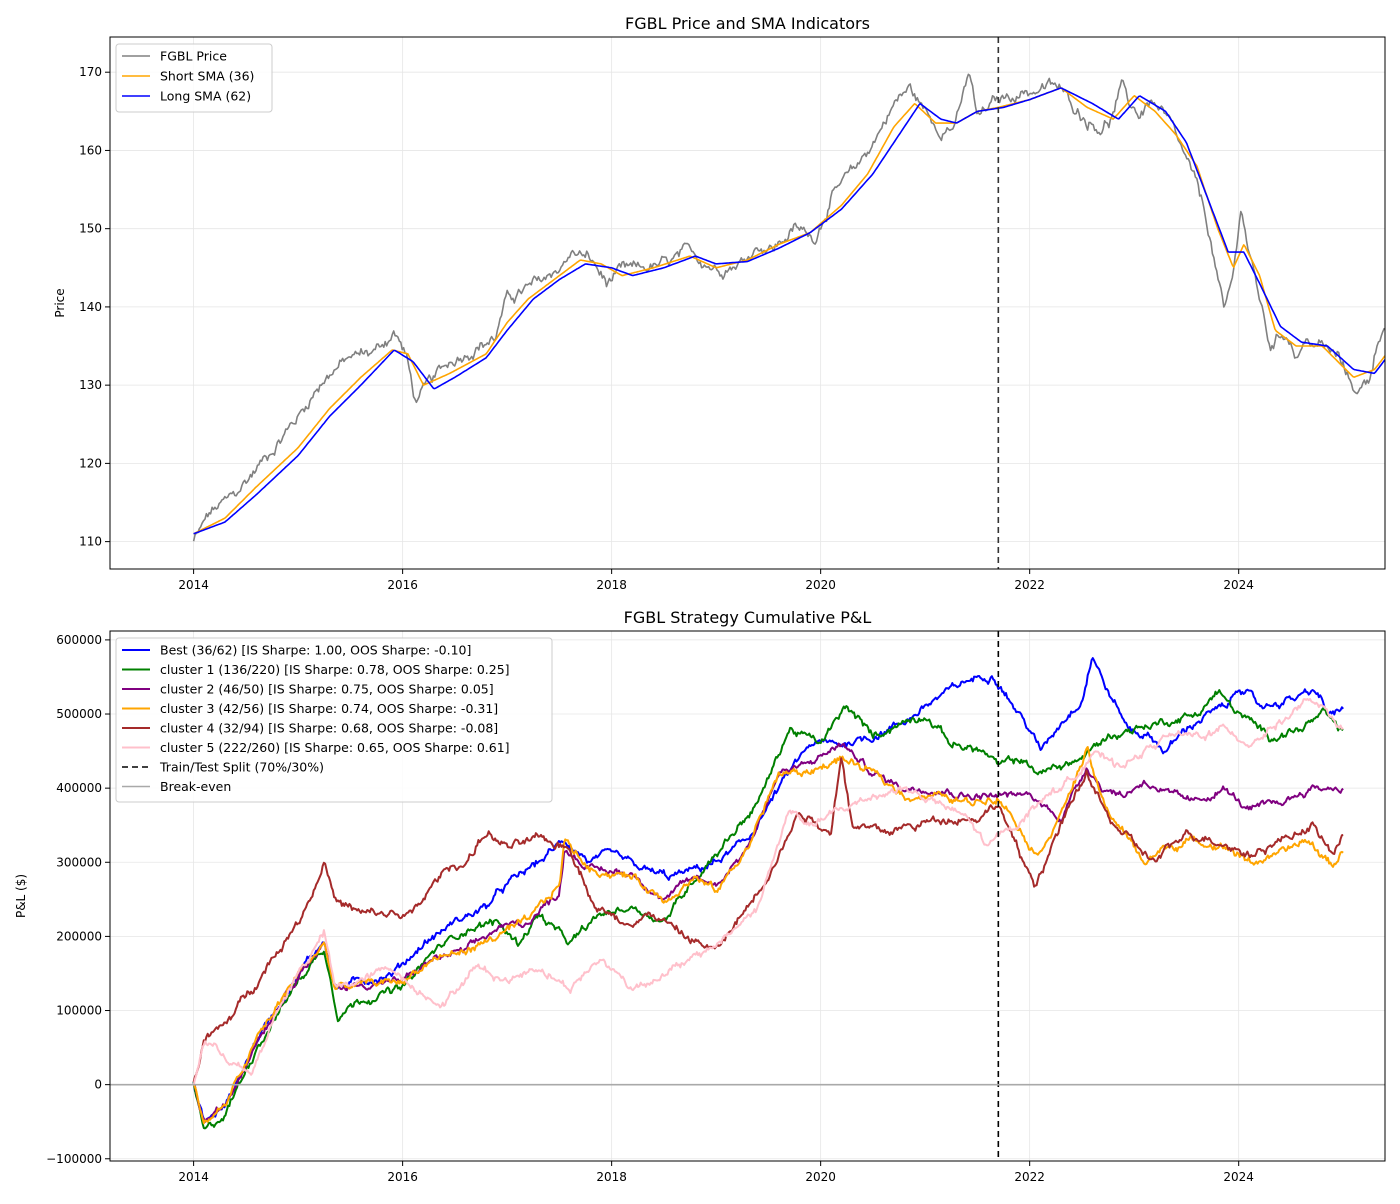 Image resolution: width=1400 pixels, height=1204 pixels. Describe the element at coordinates (747, 23) in the screenshot. I see `chart-title: FGBL Price and SMA Indicators` at that location.